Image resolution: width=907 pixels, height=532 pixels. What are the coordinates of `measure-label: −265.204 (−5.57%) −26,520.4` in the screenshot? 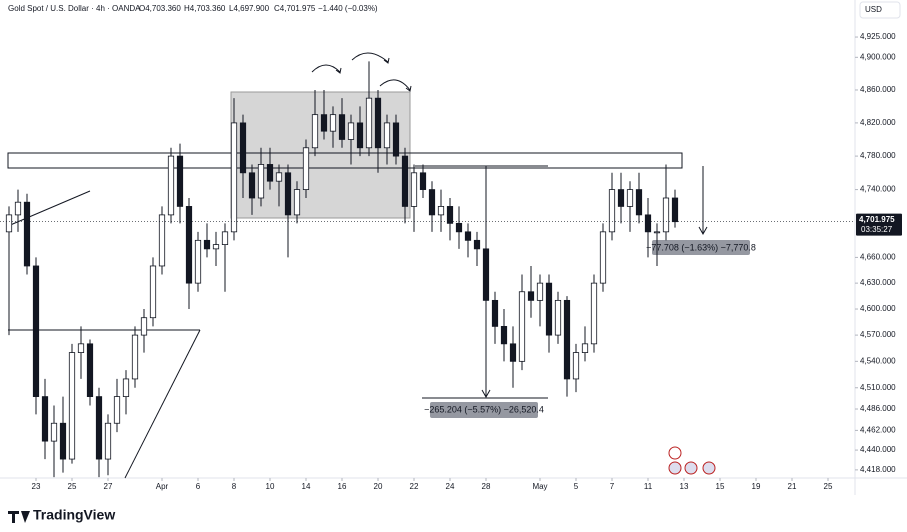 It's located at (484, 409).